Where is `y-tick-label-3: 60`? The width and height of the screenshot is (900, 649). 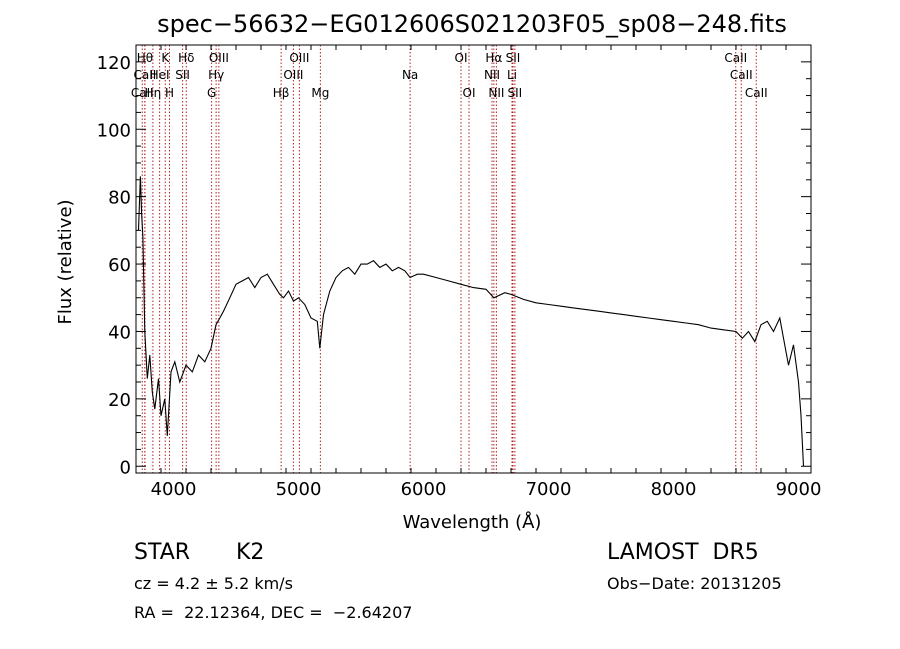 y-tick-label-3: 60 is located at coordinates (119, 265).